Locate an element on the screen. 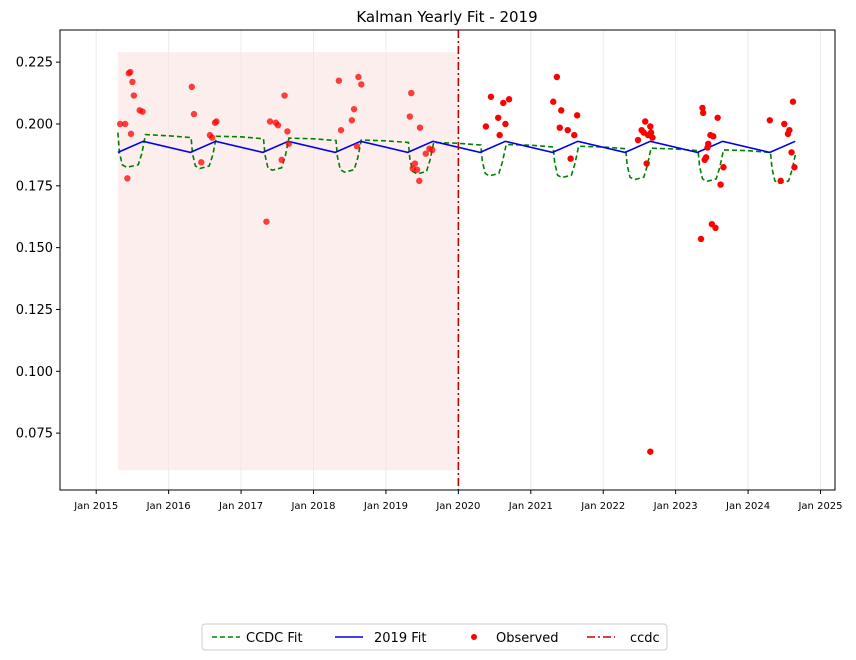  y-tick-label-0: 0.075 is located at coordinates (34, 434).